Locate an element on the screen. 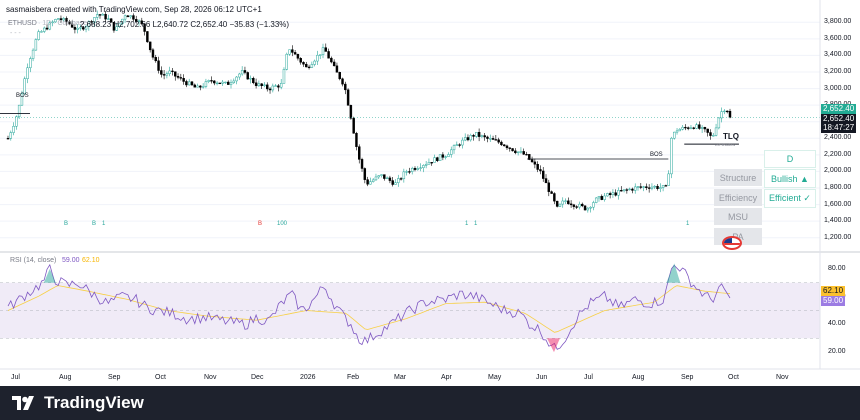 The image size is (860, 420). time-tick-label: Oct is located at coordinates (733, 377).